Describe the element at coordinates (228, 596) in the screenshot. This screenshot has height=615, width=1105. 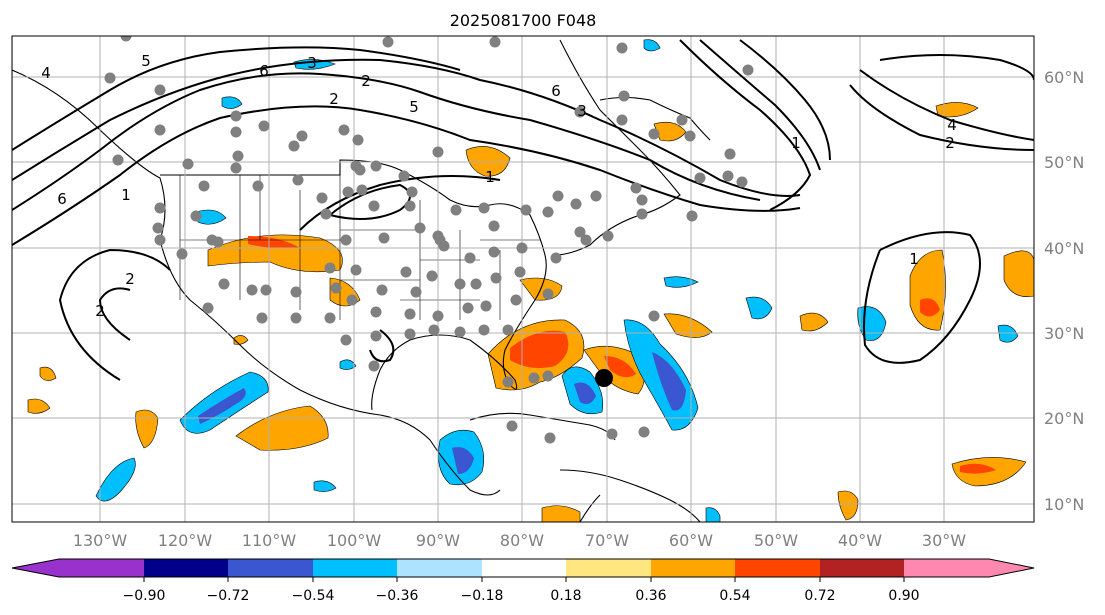
I see `colorbar-tick-label: −0.72` at that location.